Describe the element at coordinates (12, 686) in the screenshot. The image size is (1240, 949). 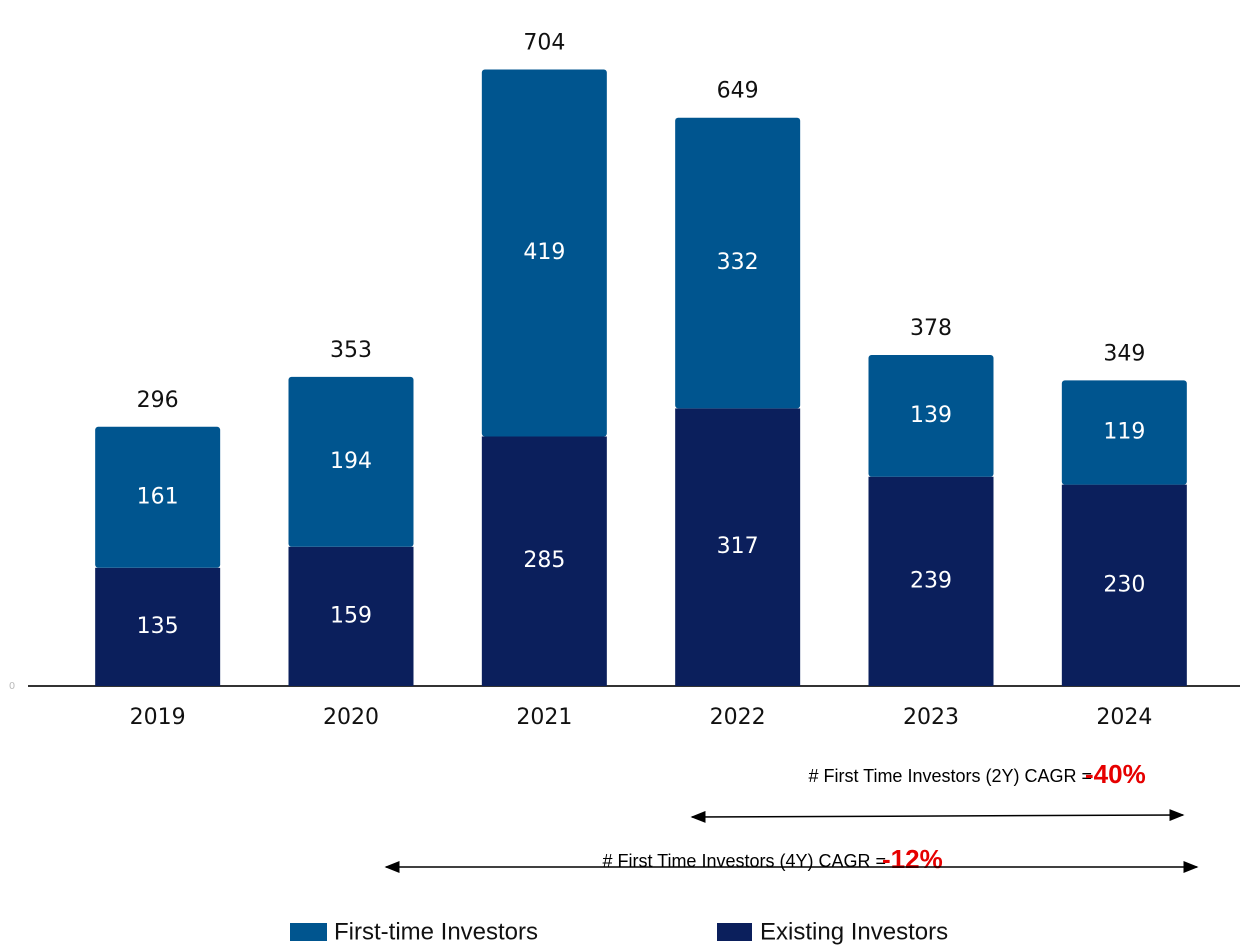
I see `y-tick-label: 0` at that location.